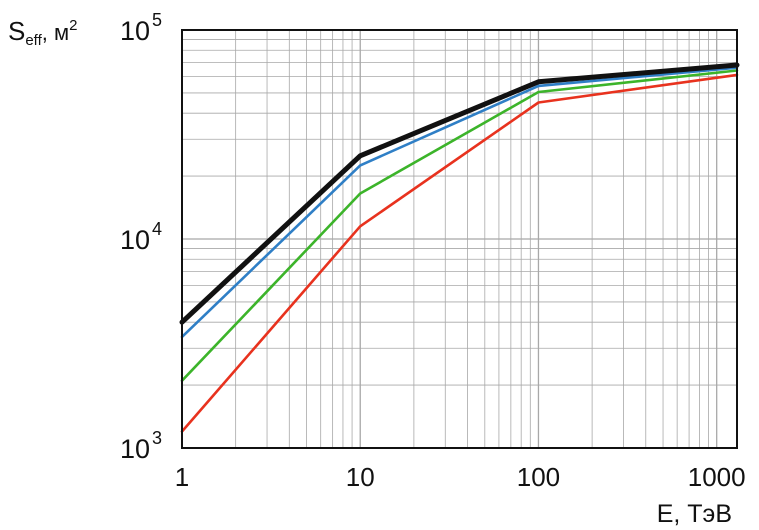 This screenshot has height=530, width=759. Describe the element at coordinates (157, 229) in the screenshot. I see `y-tick-exponent: 4` at that location.